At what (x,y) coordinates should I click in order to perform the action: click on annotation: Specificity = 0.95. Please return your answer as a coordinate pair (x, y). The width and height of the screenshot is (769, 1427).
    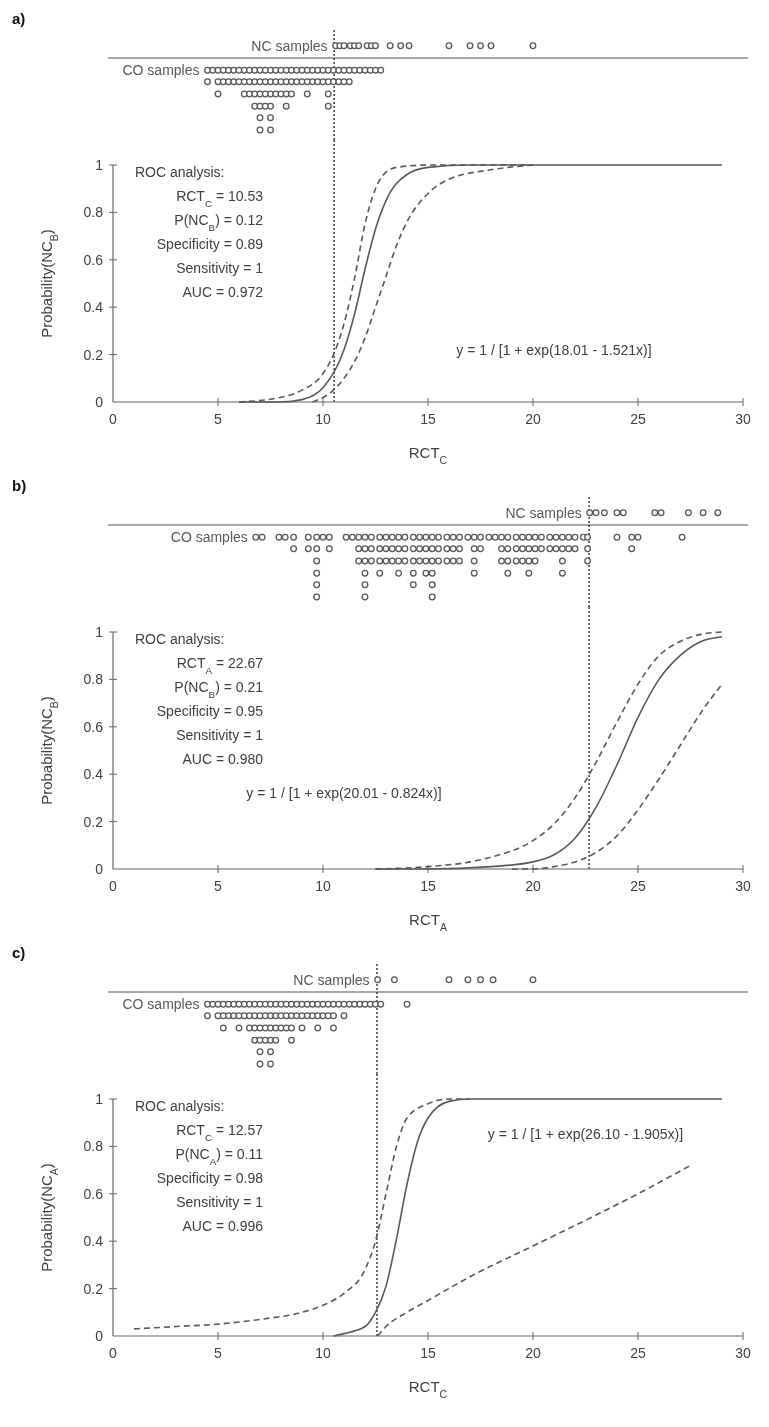
    Looking at the image, I should click on (210, 711).